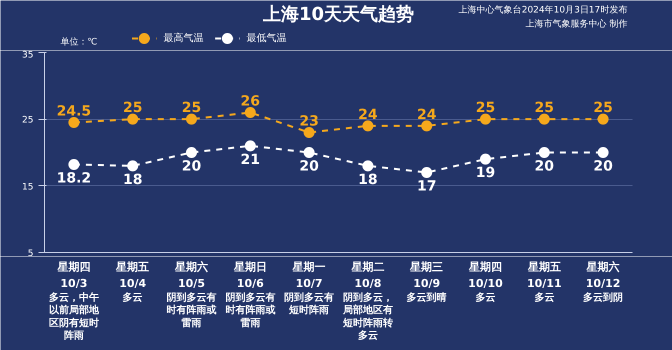 This screenshot has height=350, width=672. What do you see at coordinates (603, 298) in the screenshot?
I see `text: 多云到阴` at bounding box center [603, 298].